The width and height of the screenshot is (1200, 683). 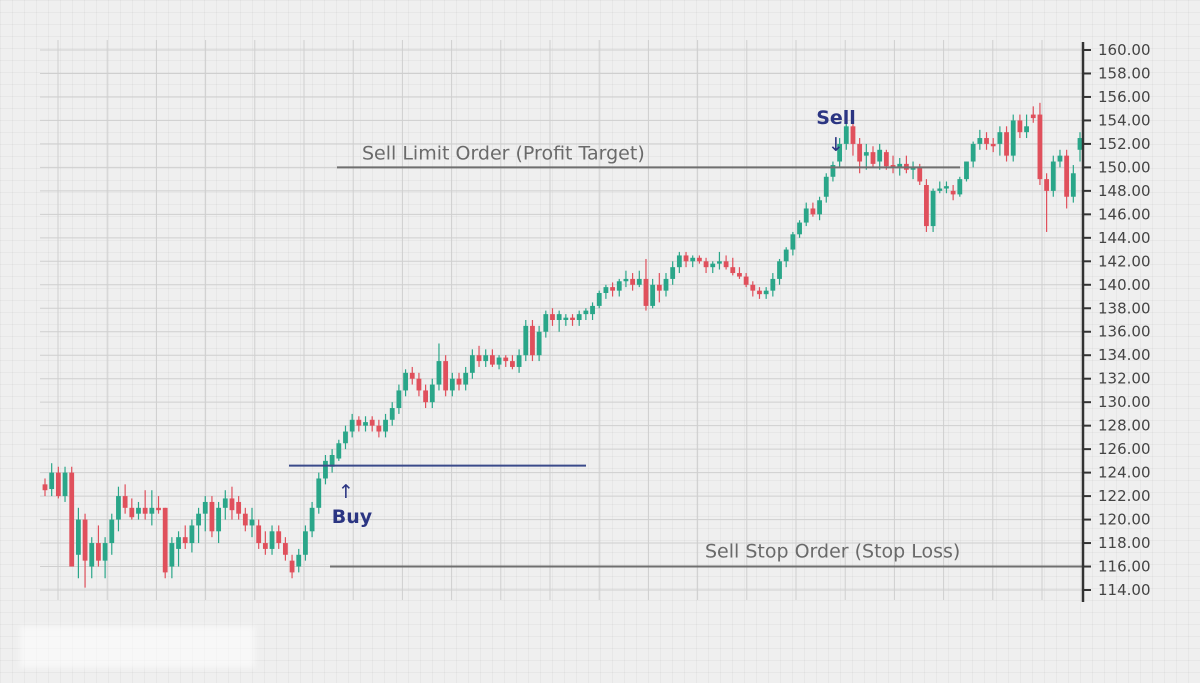 I want to click on price-tick-label: 114.00, so click(x=1124, y=590).